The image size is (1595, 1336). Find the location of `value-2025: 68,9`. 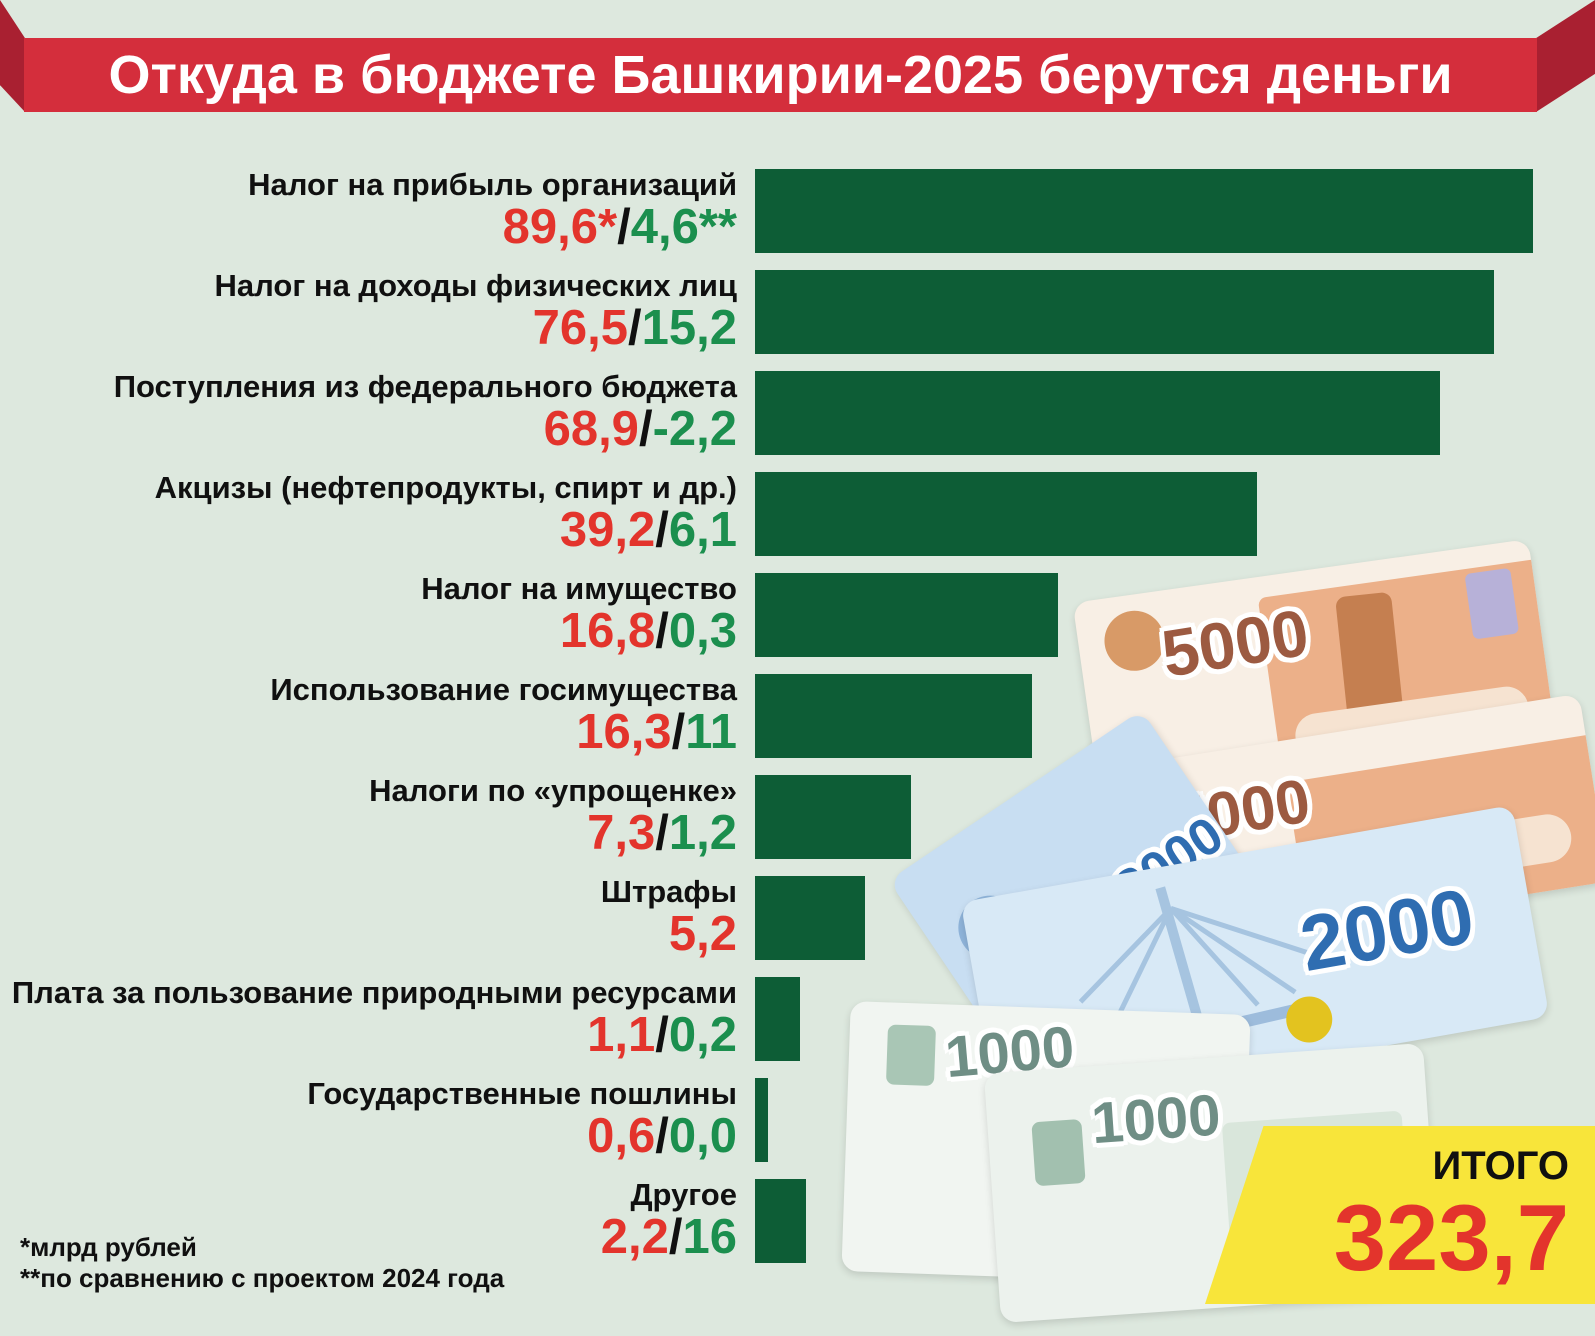

value-2025: 68,9 is located at coordinates (591, 429).